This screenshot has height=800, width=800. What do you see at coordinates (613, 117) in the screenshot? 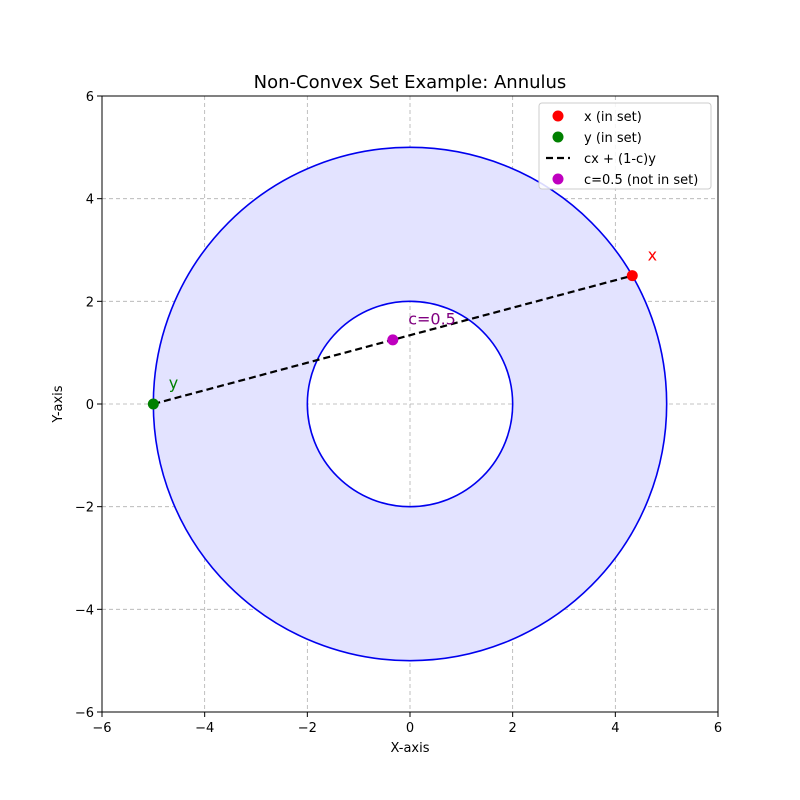
I see `legend-entry-label: x (in set)` at bounding box center [613, 117].